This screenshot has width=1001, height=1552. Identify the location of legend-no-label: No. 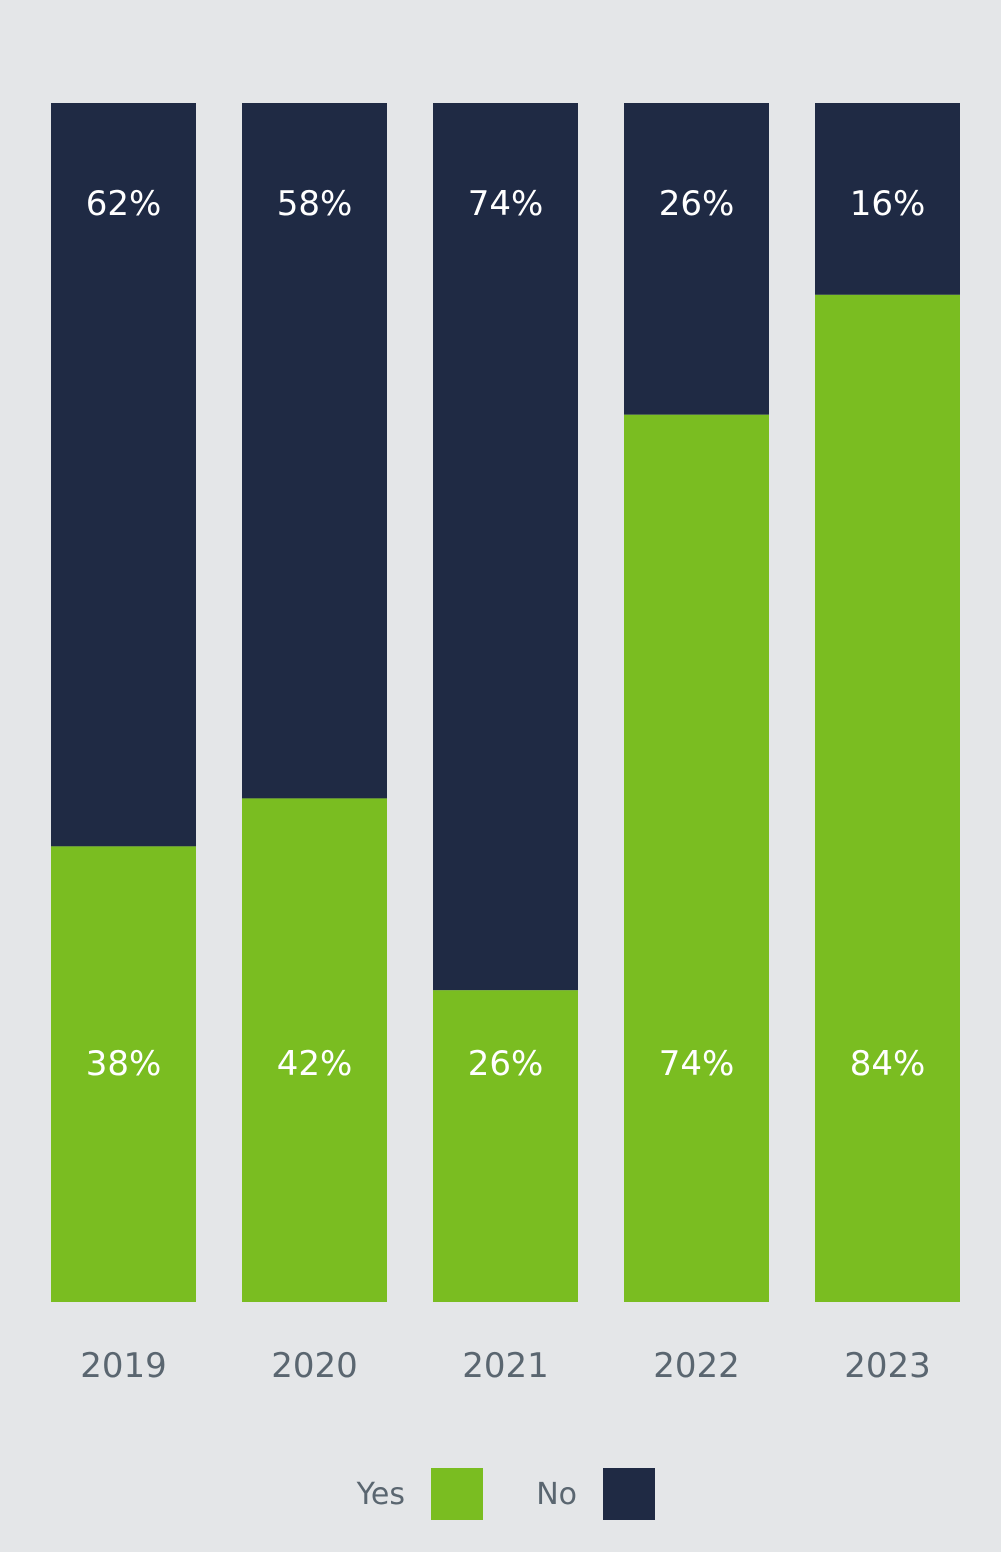
(556, 1494).